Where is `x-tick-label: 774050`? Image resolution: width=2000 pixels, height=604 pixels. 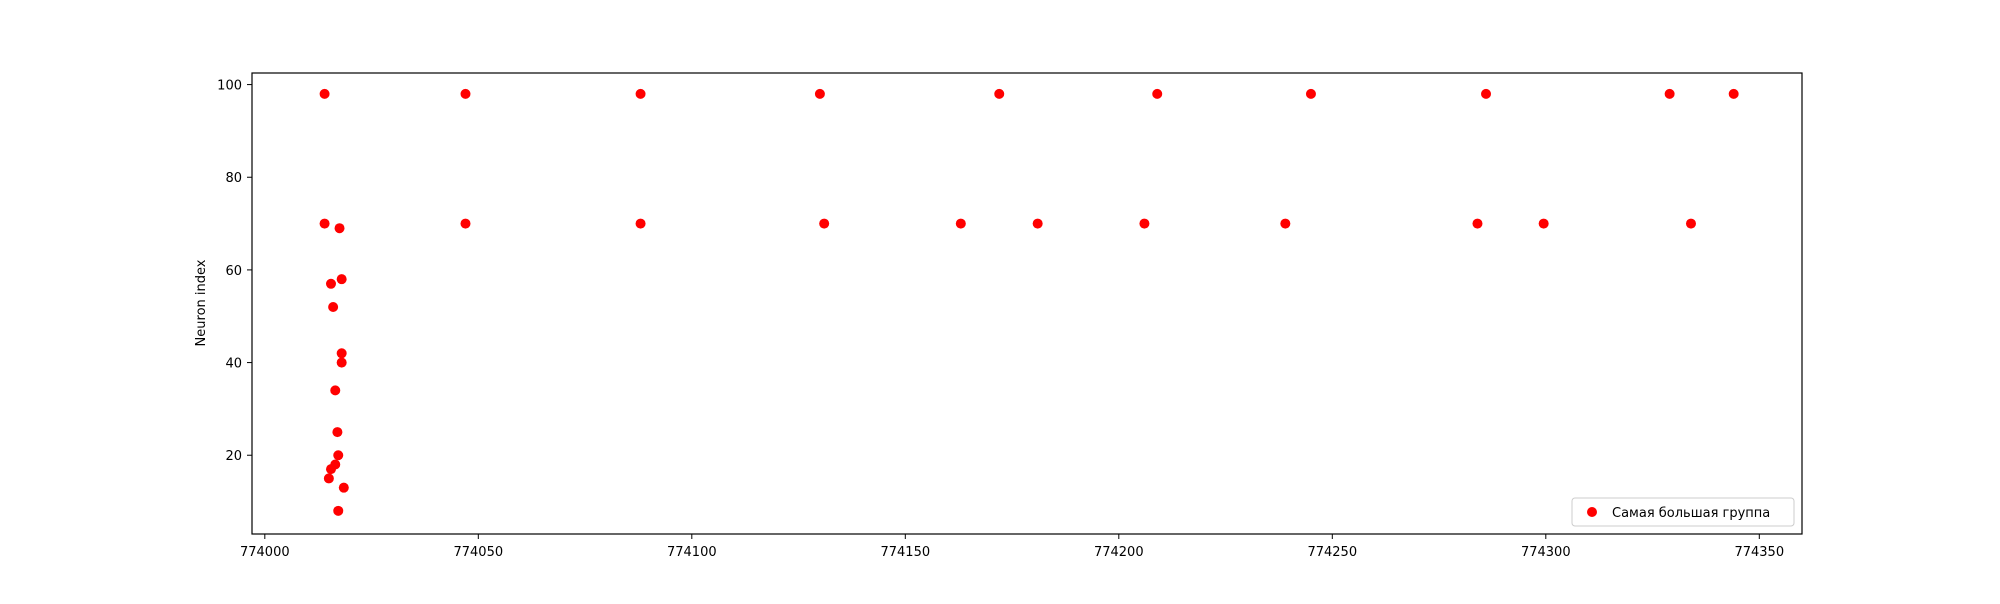
x-tick-label: 774050 is located at coordinates (478, 552).